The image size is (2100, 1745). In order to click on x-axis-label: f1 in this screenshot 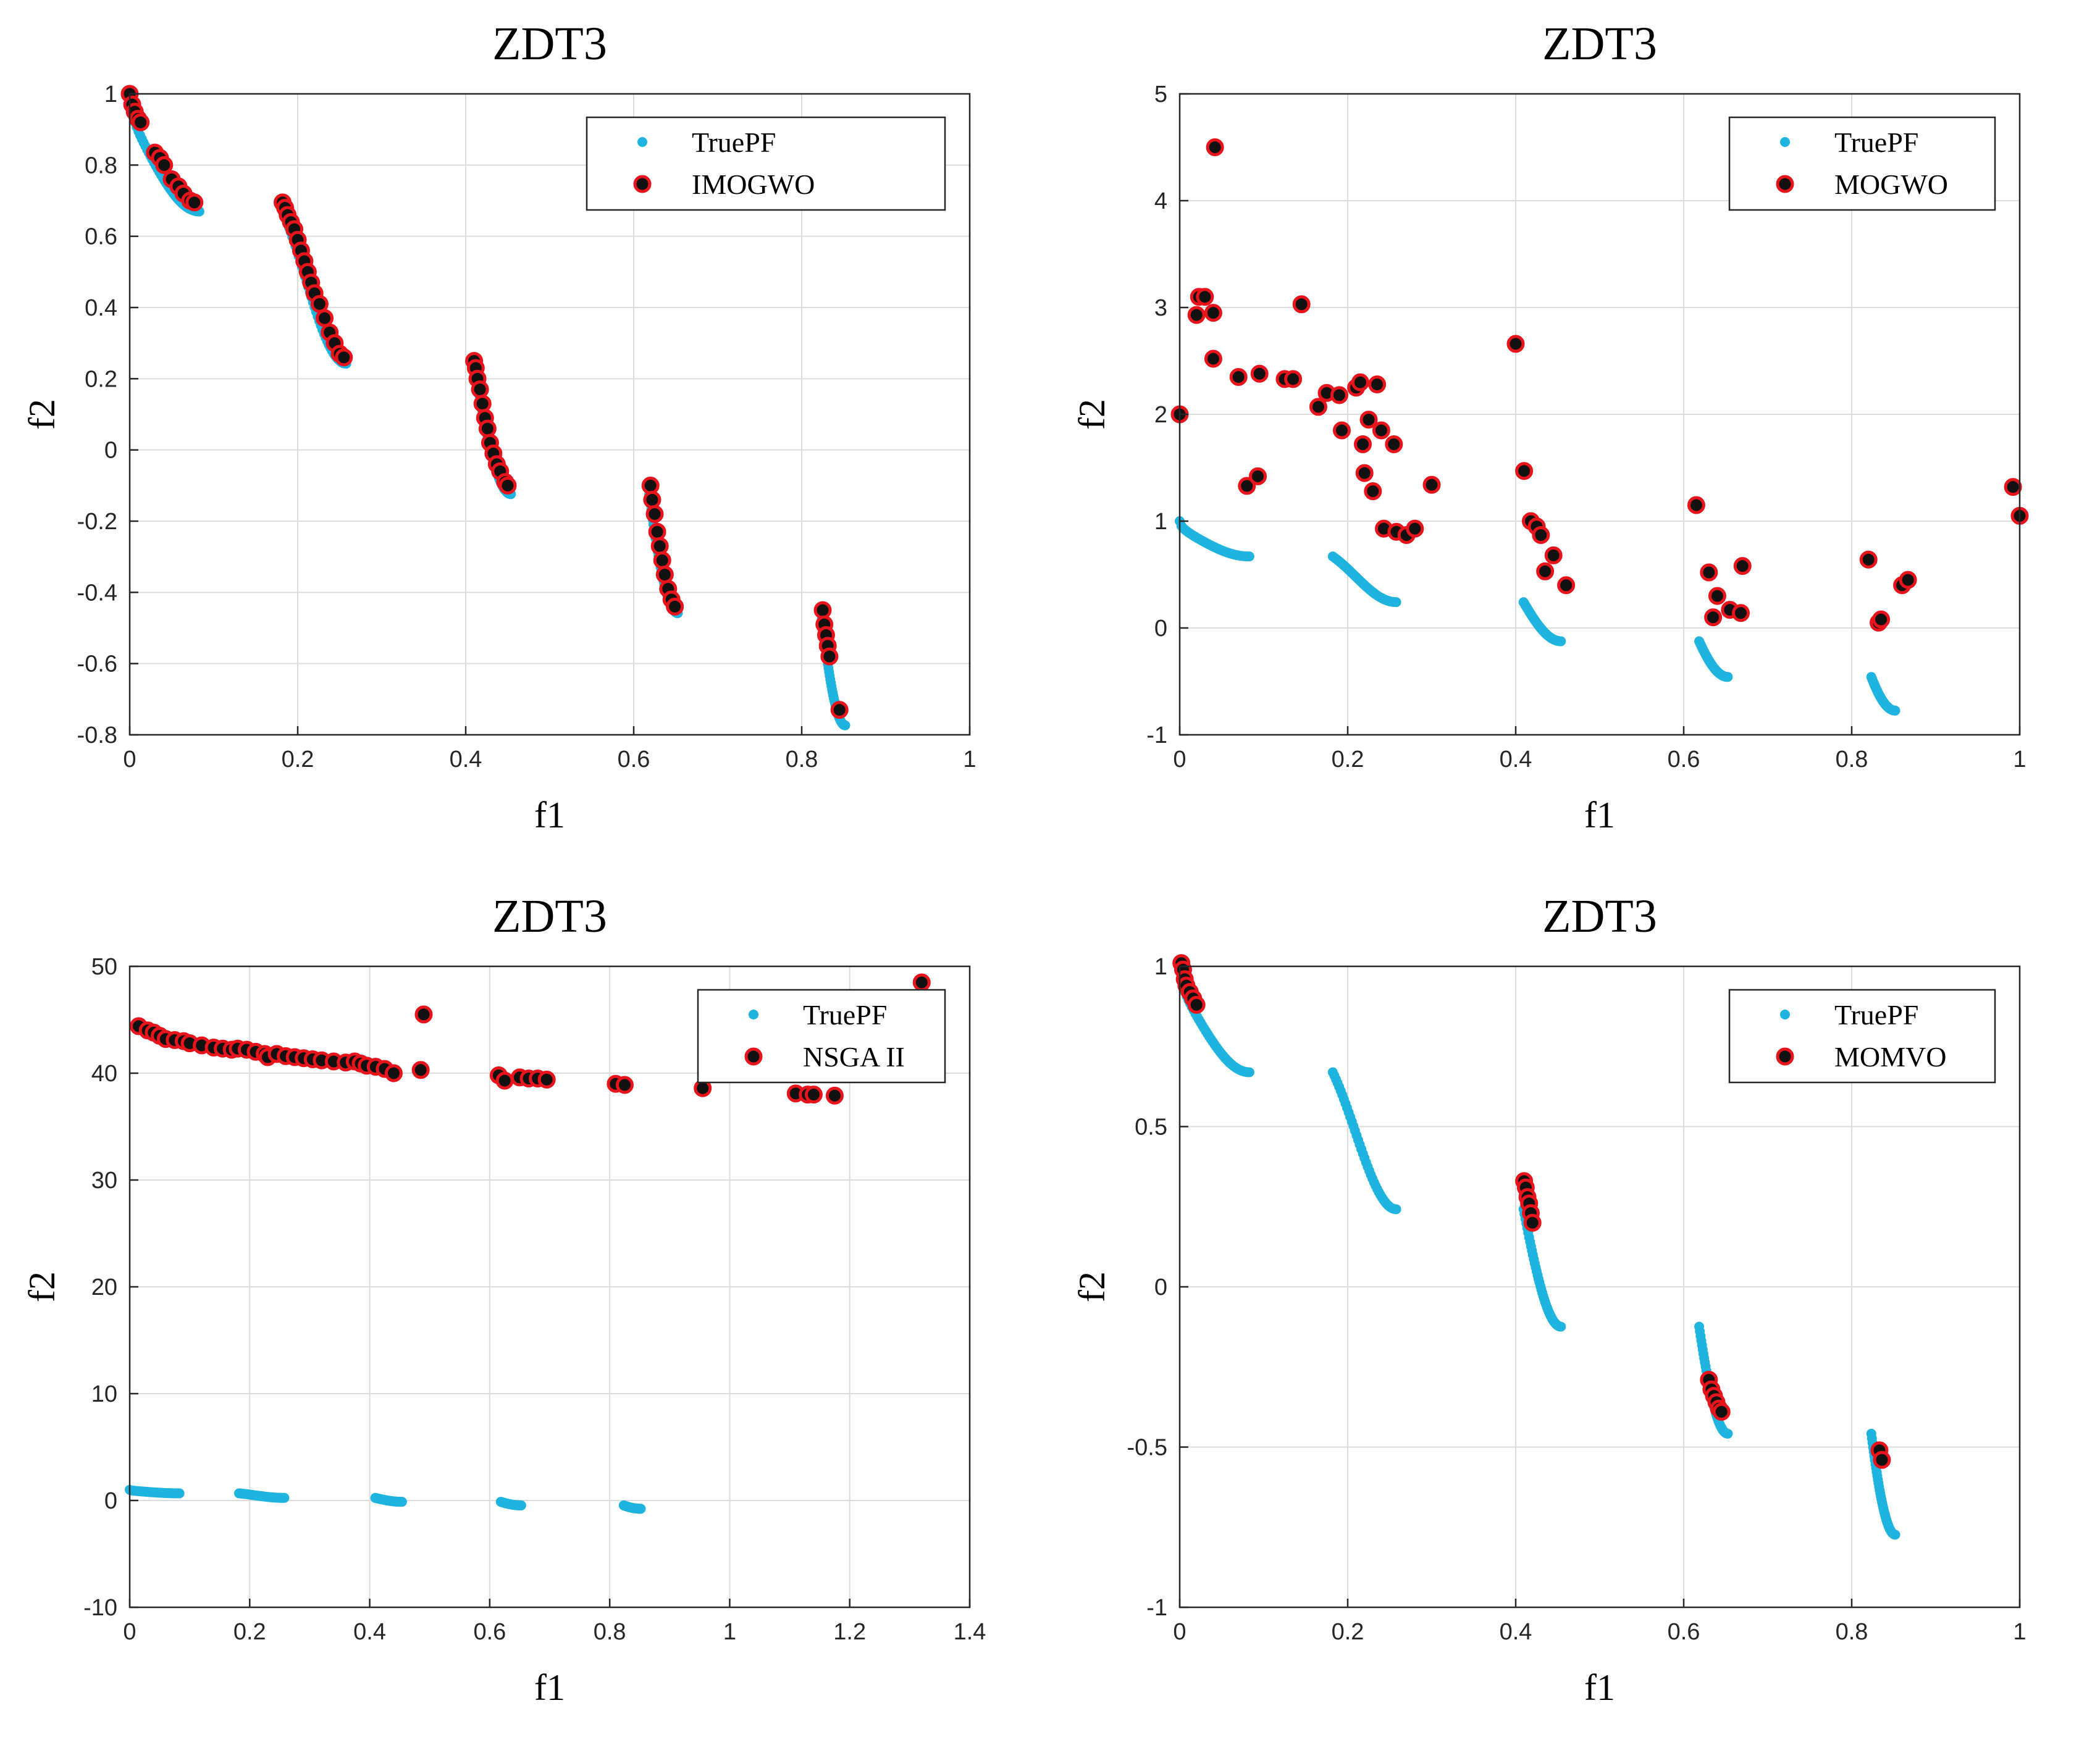, I will do `click(549, 815)`.